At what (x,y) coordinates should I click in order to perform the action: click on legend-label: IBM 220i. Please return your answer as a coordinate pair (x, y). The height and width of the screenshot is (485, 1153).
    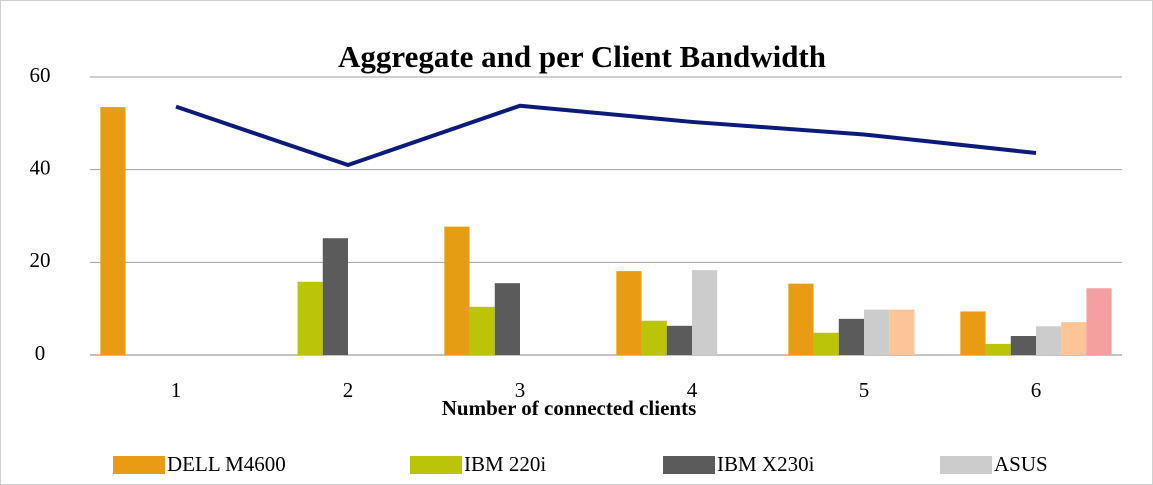
    Looking at the image, I should click on (505, 464).